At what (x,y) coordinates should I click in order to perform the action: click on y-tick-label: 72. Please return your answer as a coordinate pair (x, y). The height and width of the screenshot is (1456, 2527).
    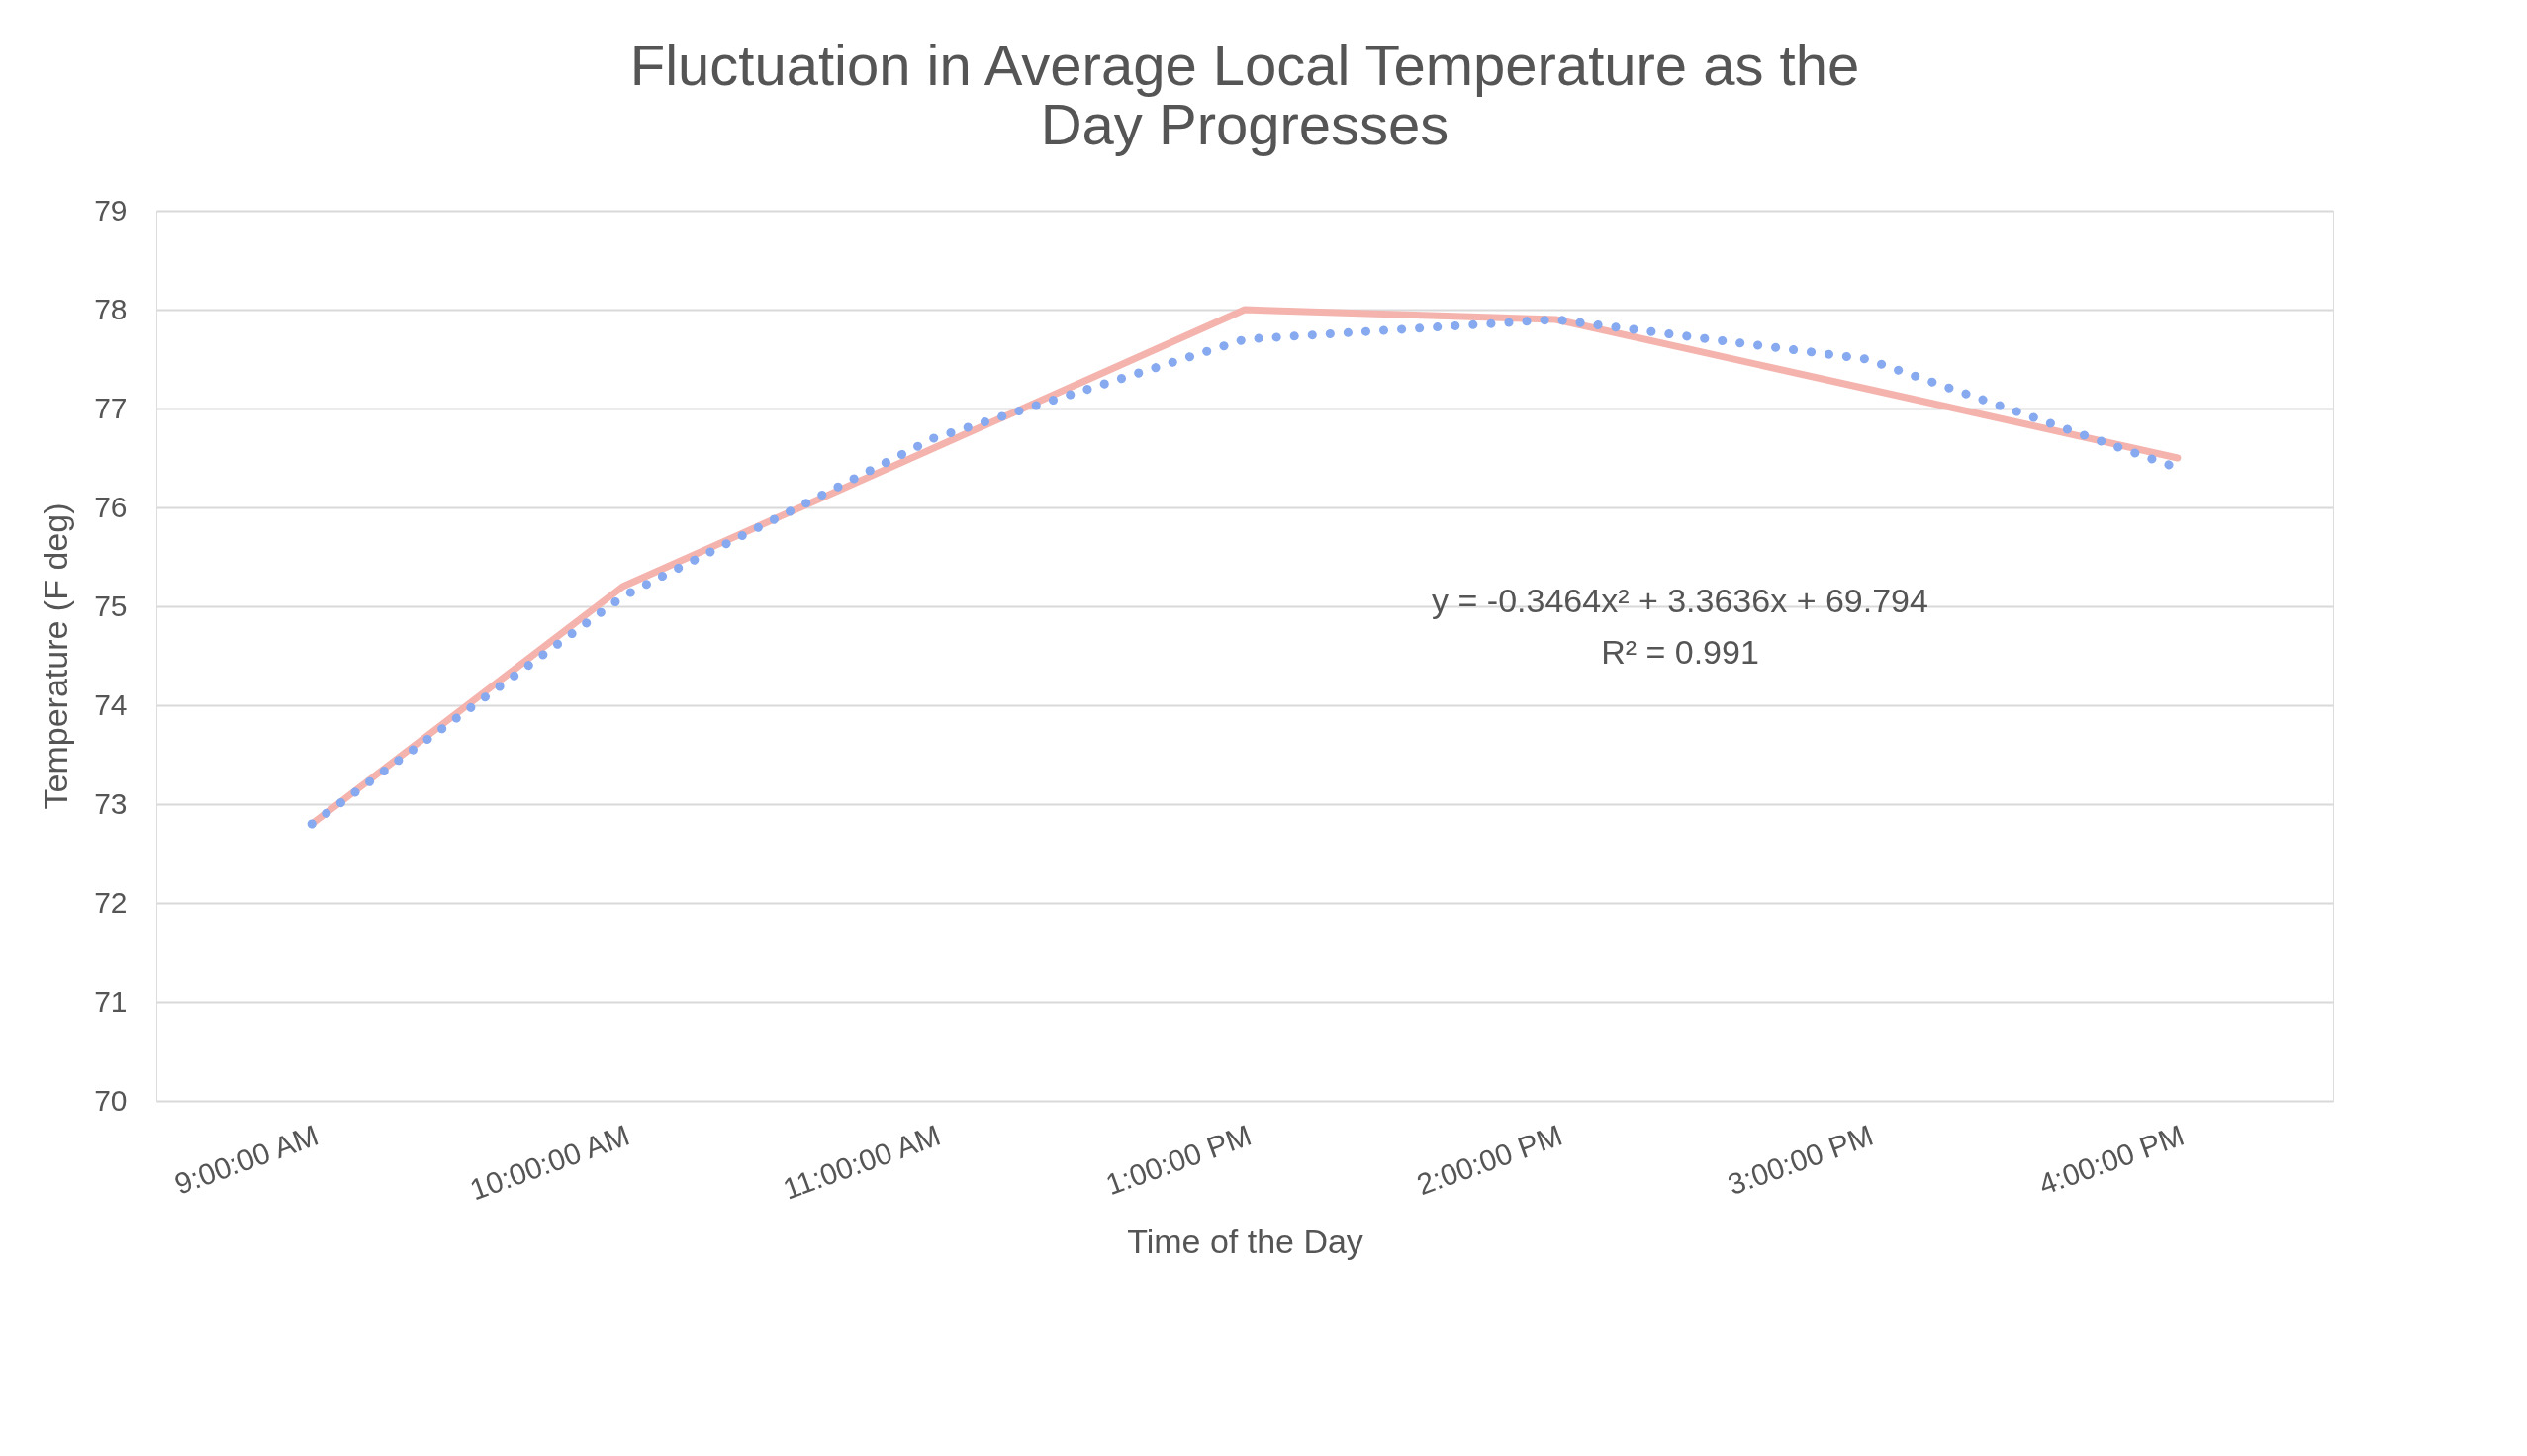
    Looking at the image, I should click on (111, 902).